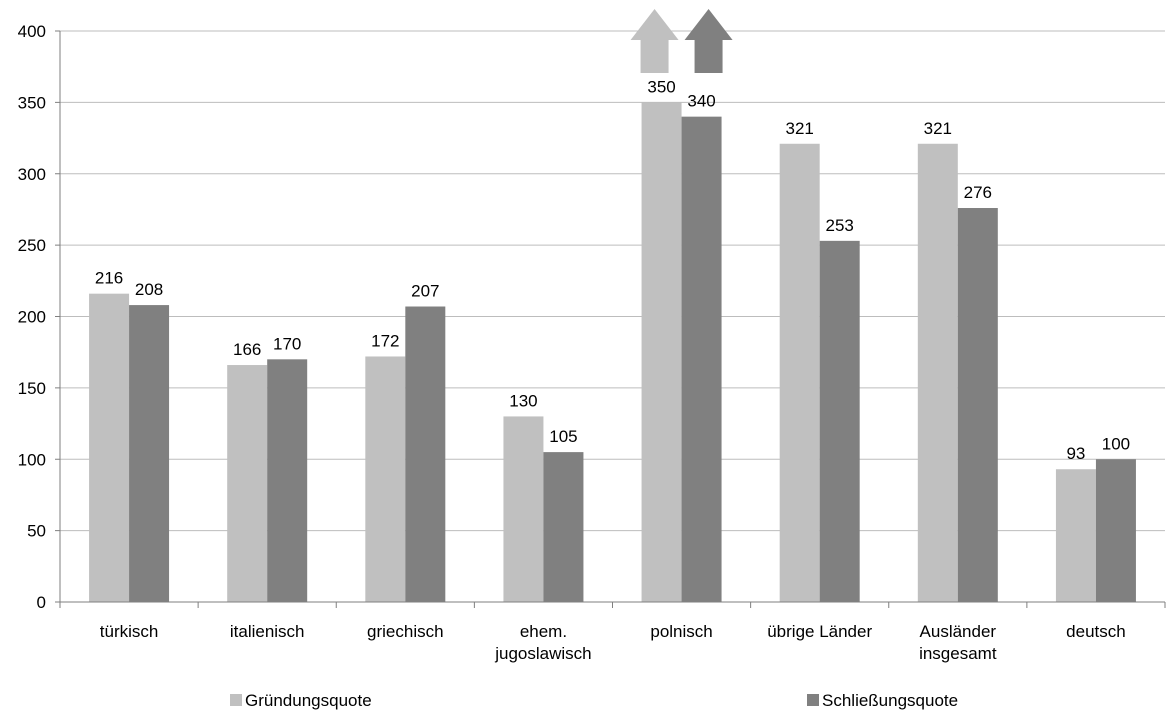 Image resolution: width=1169 pixels, height=720 pixels. What do you see at coordinates (819, 631) in the screenshot?
I see `x-category-label: übrige Länder` at bounding box center [819, 631].